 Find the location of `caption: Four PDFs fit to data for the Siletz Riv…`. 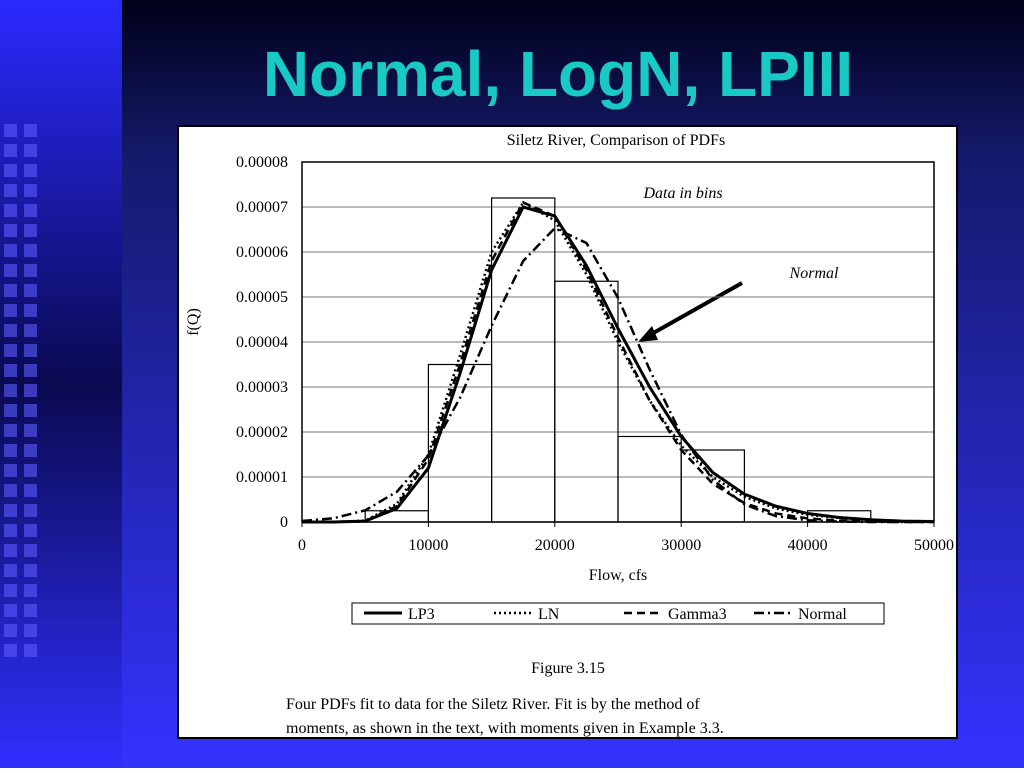

caption: Four PDFs fit to data for the Siletz Riv… is located at coordinates (493, 704).